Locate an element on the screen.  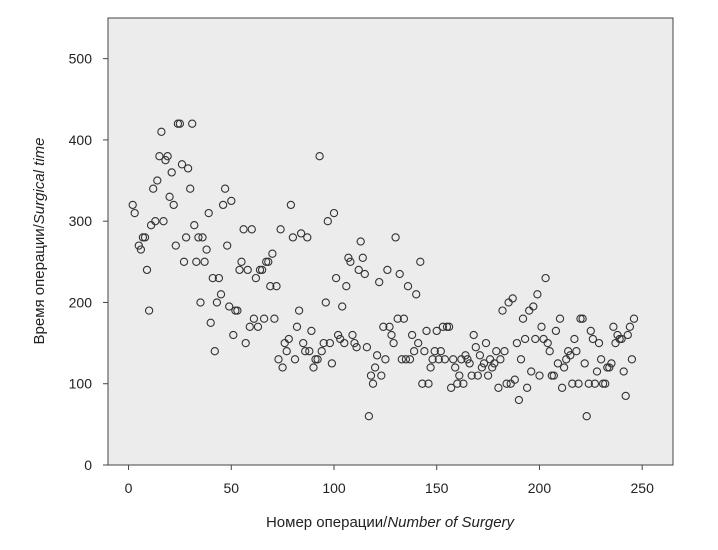
x-tick-label: 150 is located at coordinates (437, 488).